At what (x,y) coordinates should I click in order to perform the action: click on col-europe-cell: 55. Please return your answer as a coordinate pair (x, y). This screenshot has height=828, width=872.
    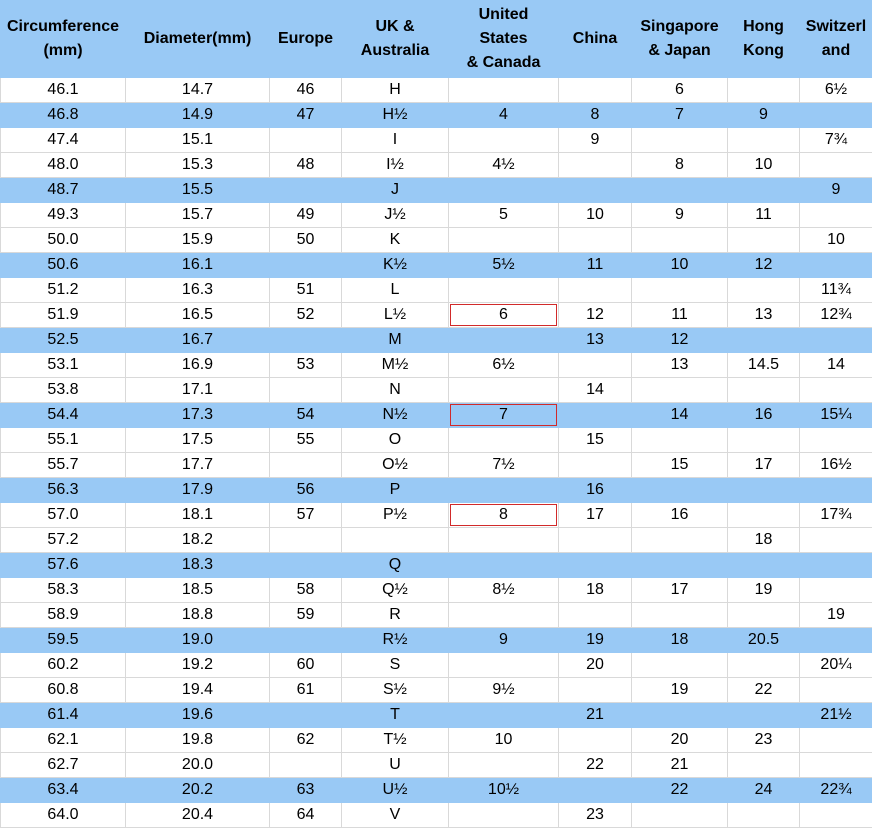
    Looking at the image, I should click on (306, 440).